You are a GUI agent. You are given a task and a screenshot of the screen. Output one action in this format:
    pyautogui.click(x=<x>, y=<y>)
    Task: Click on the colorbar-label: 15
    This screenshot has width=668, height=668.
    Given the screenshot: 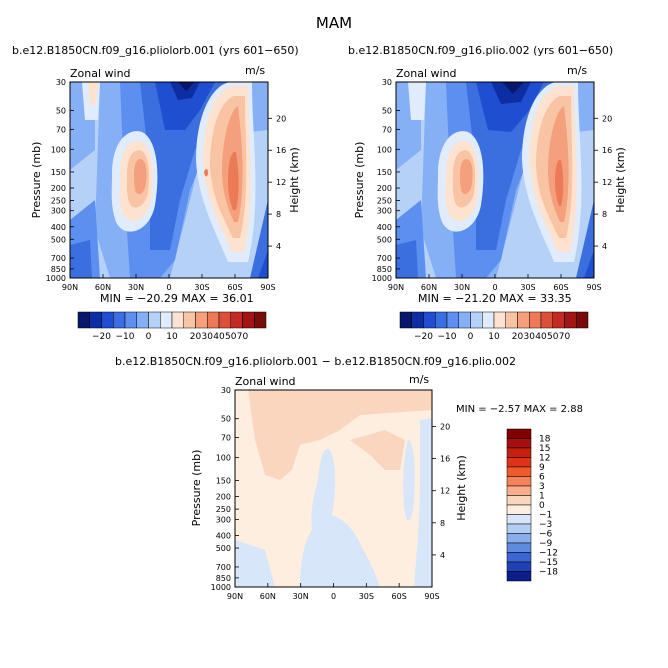 What is the action you would take?
    pyautogui.click(x=544, y=449)
    